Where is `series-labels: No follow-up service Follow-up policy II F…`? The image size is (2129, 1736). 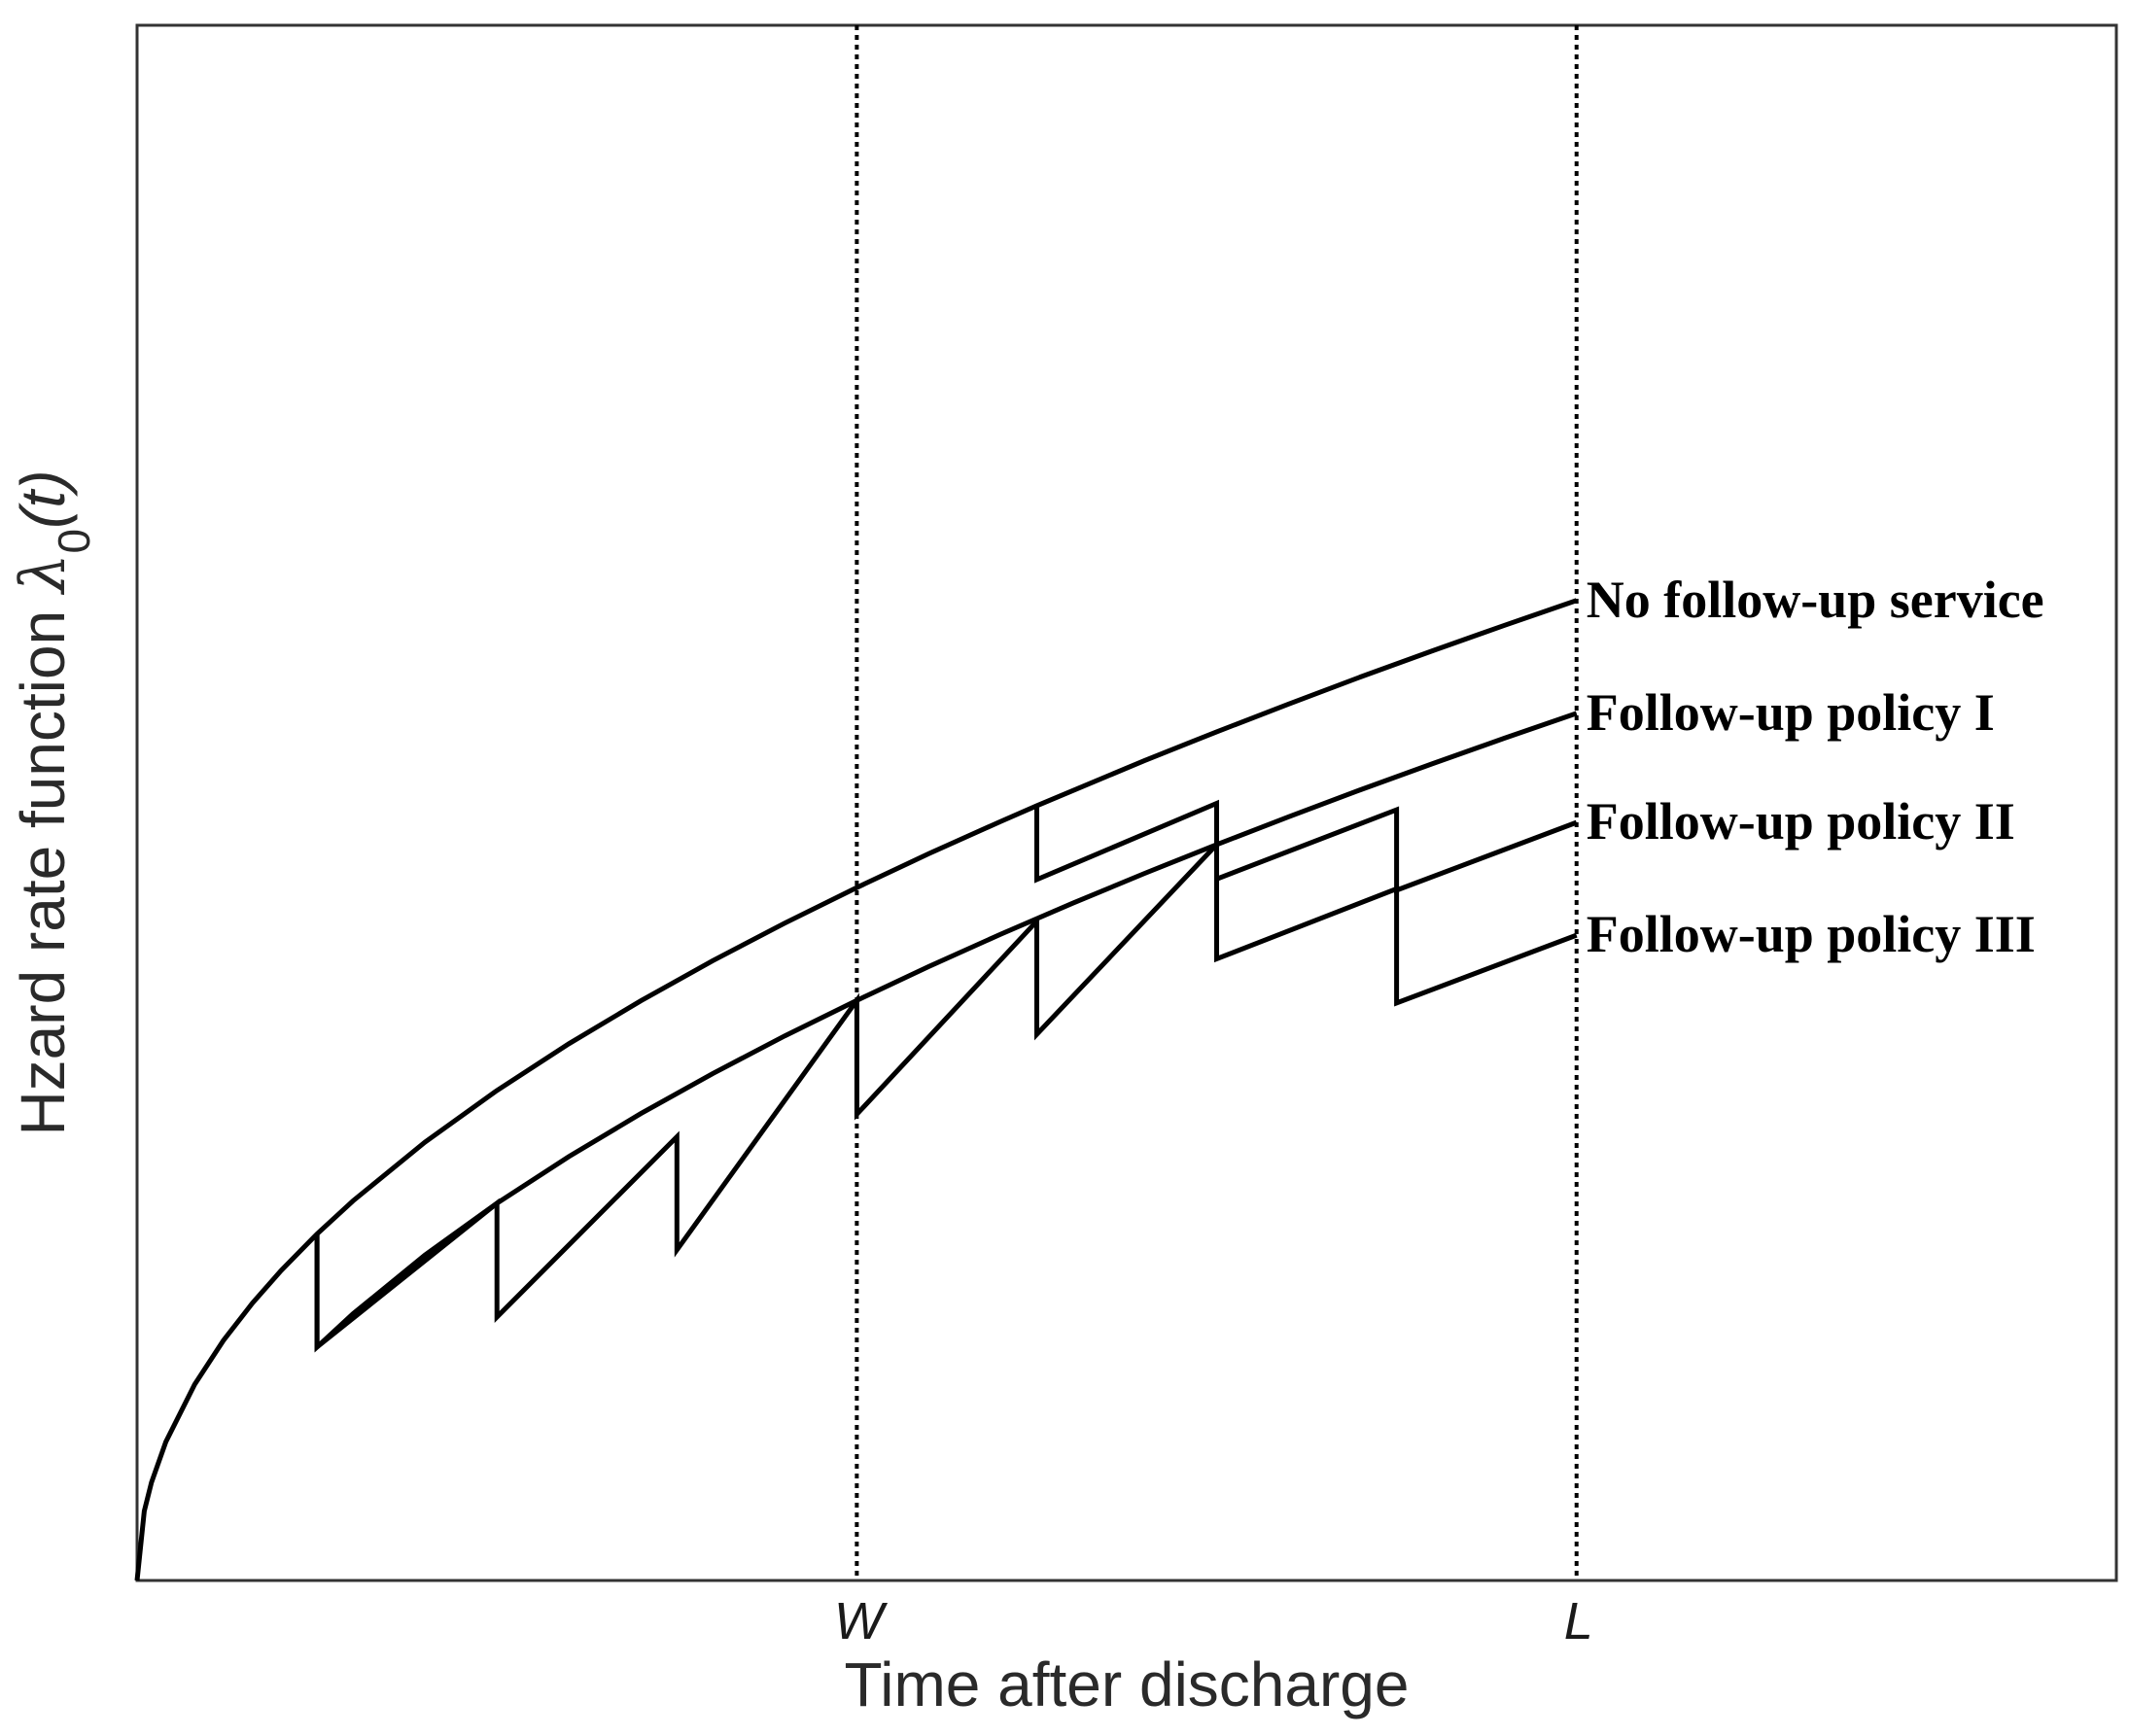
series-labels: No follow-up service Follow-up policy II F… is located at coordinates (1815, 767).